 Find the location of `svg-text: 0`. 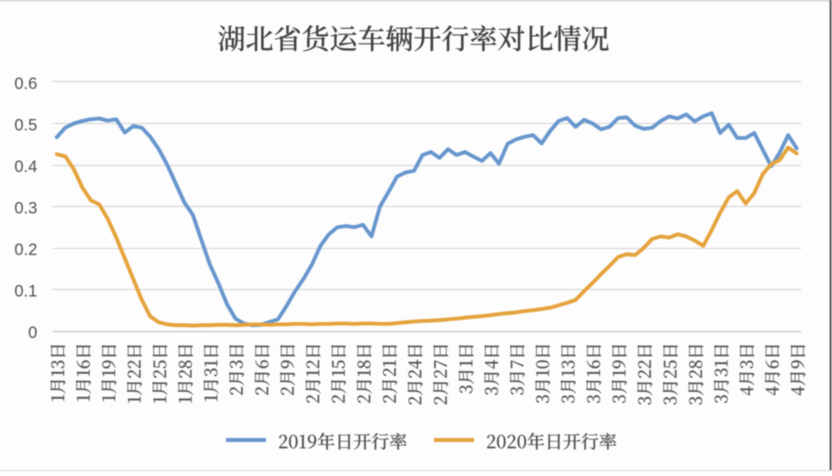

svg-text: 0 is located at coordinates (32, 333).